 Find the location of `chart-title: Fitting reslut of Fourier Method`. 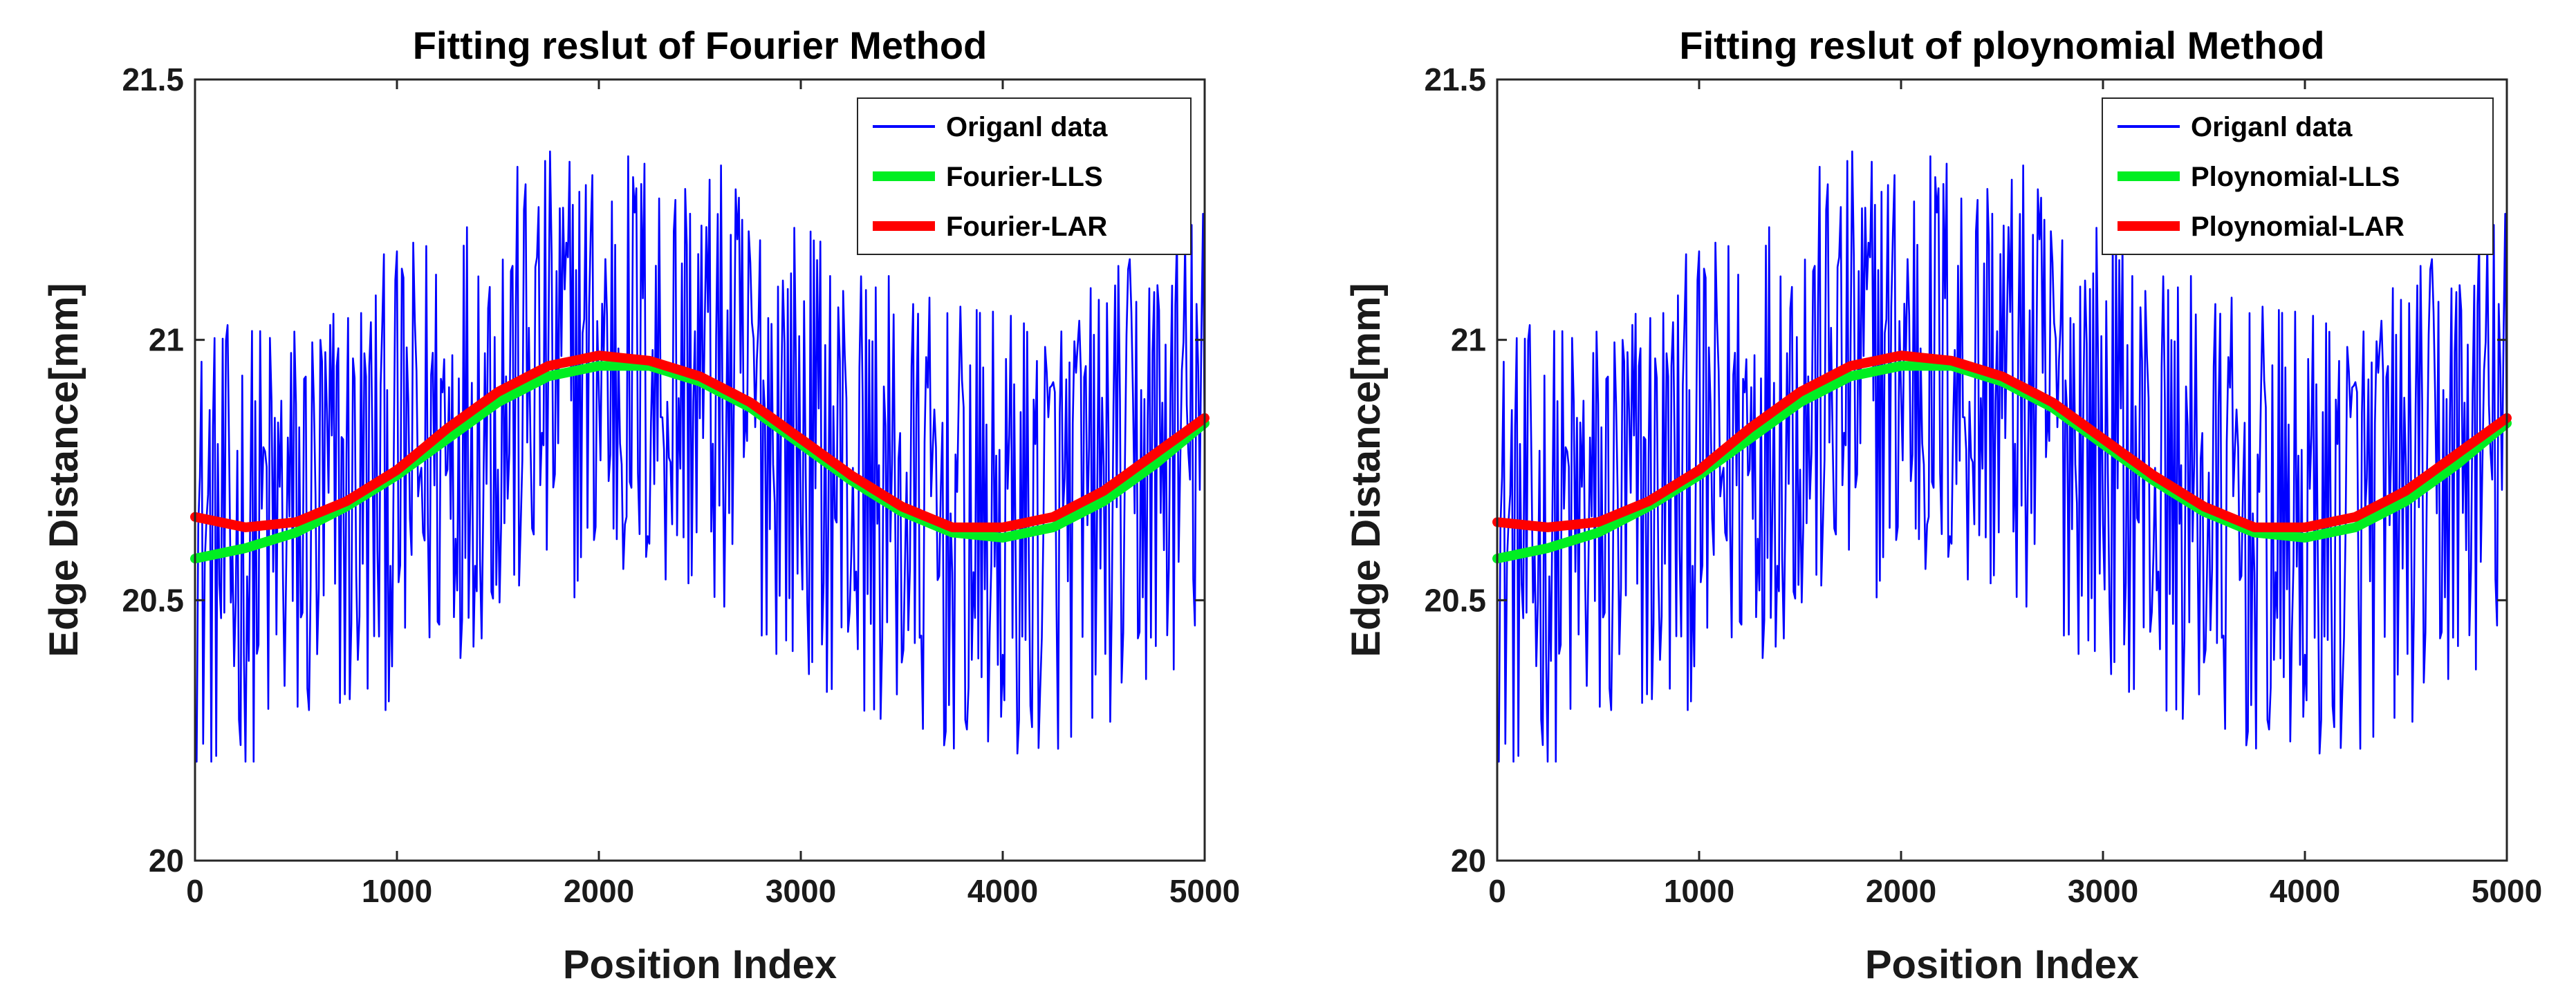

chart-title: Fitting reslut of Fourier Method is located at coordinates (701, 45).